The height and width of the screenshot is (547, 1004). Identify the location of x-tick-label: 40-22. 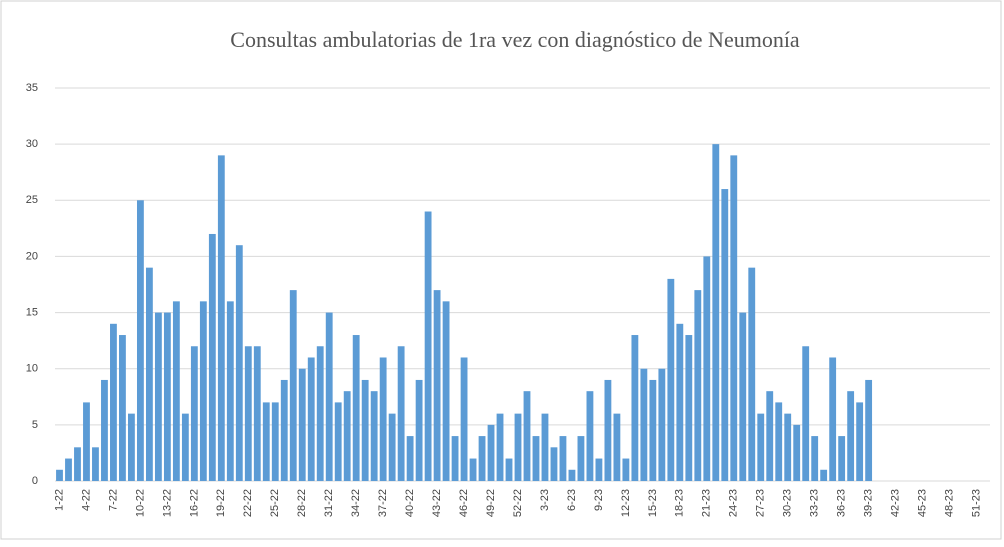
(410, 503).